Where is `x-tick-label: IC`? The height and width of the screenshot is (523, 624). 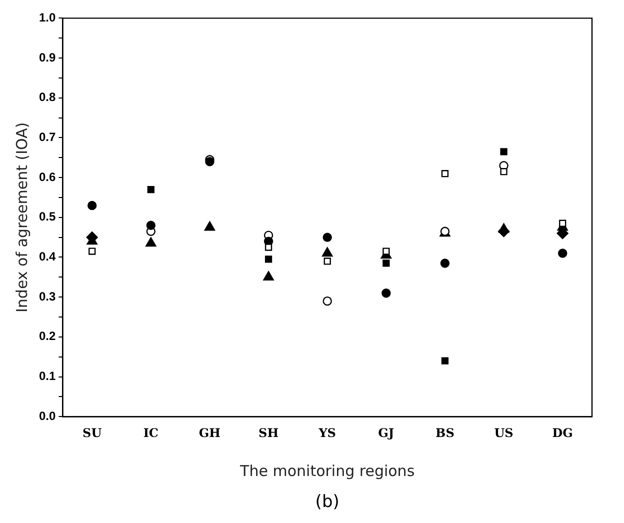
x-tick-label: IC is located at coordinates (150, 433).